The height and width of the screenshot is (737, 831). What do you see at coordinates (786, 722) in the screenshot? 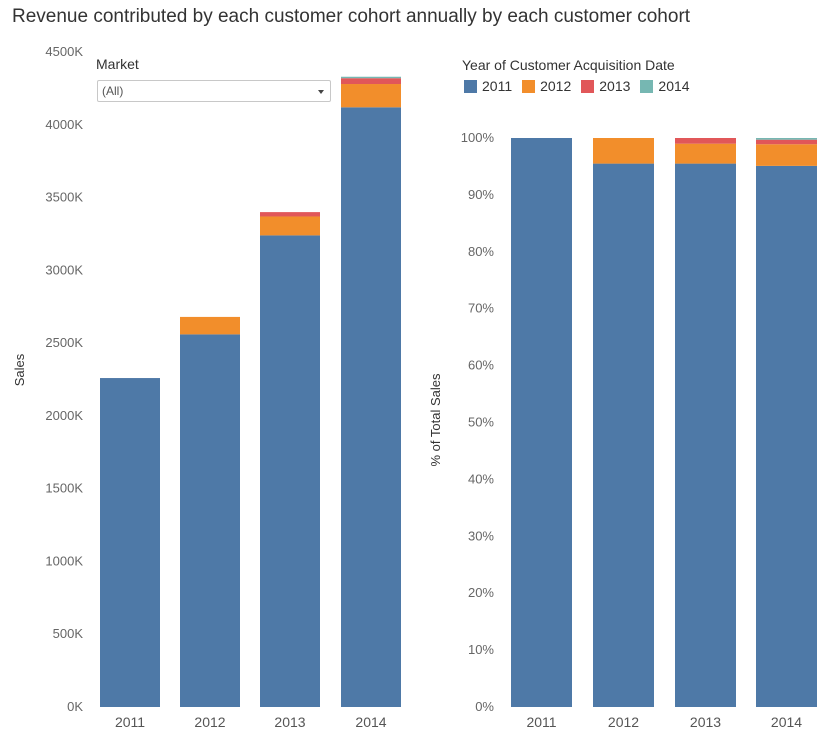
I see `pct-x-tick-label: 2014` at bounding box center [786, 722].